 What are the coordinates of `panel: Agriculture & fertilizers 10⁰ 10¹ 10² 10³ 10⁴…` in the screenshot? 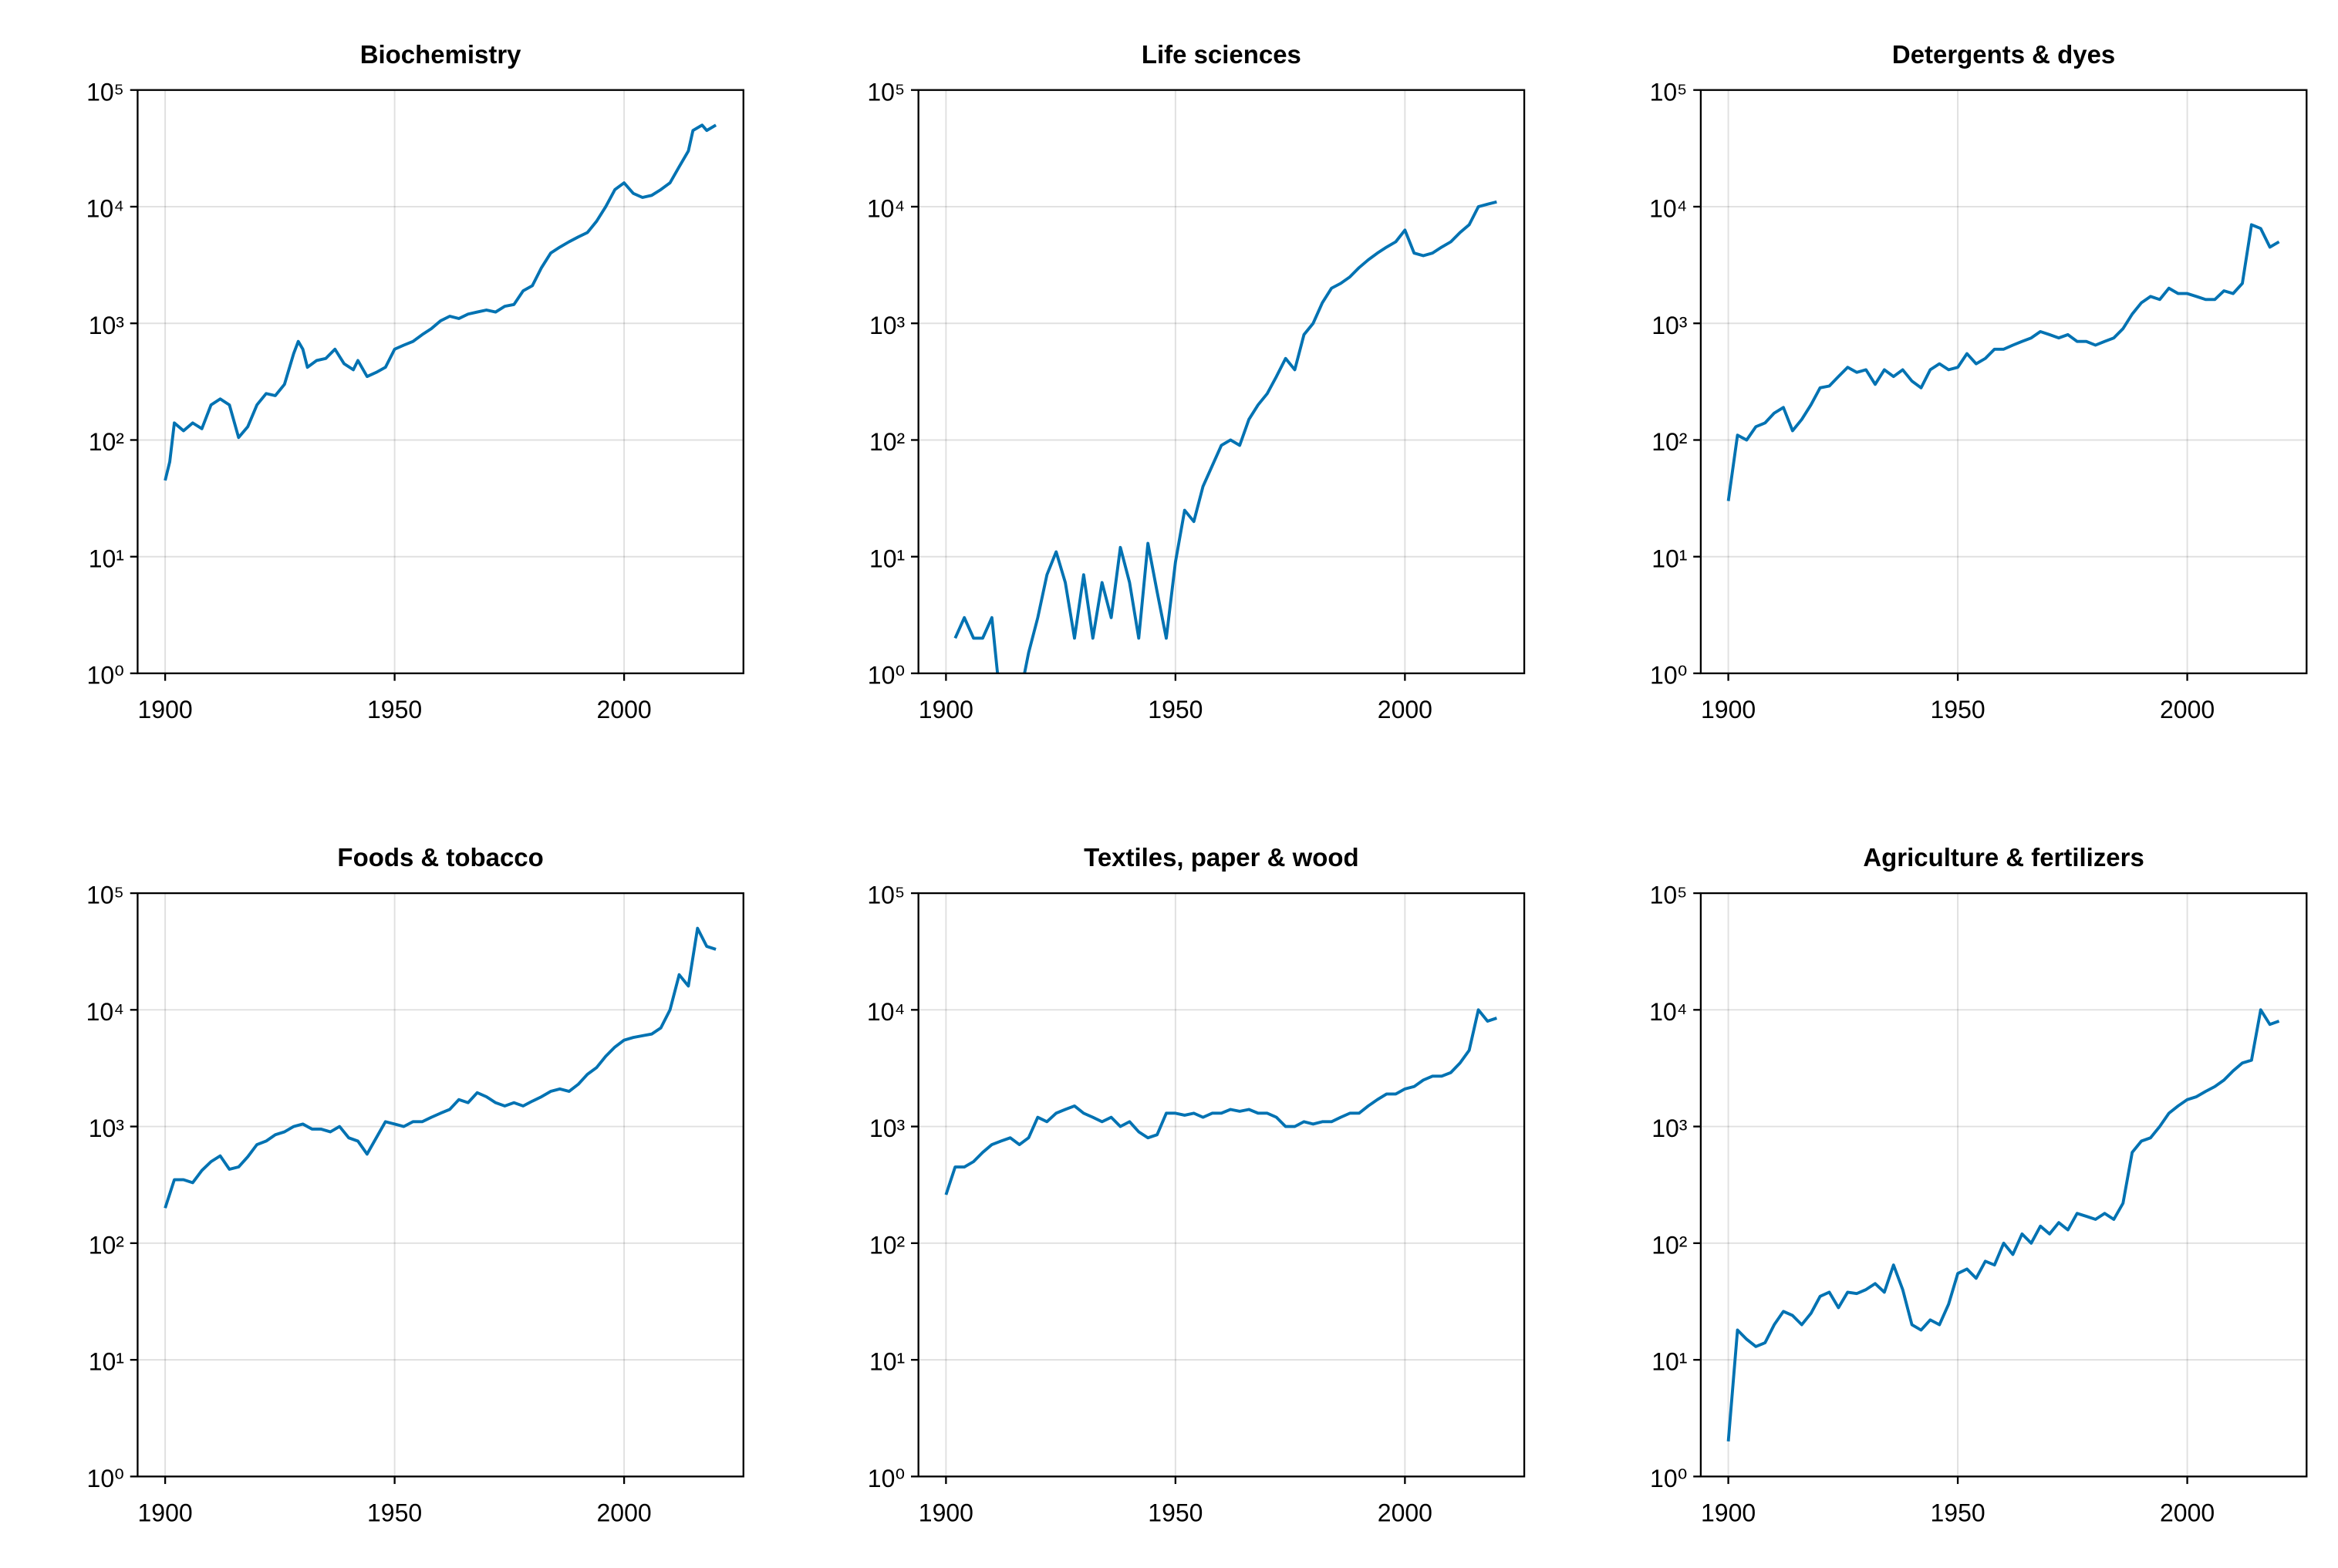 It's located at (1978, 1185).